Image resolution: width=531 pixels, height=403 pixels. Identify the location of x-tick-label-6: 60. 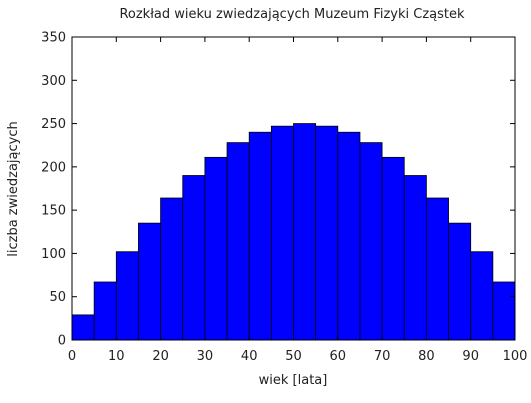
(338, 356).